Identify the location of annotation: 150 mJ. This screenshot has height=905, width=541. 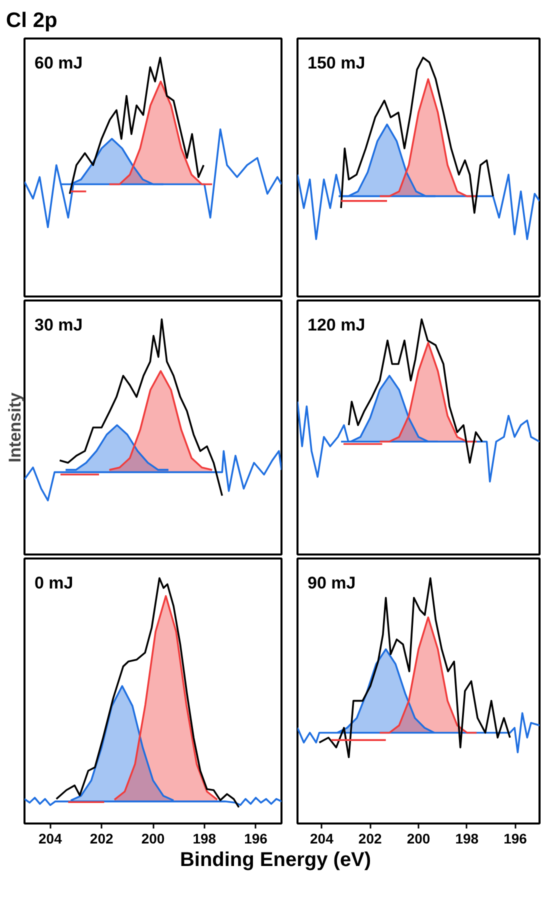
(337, 63).